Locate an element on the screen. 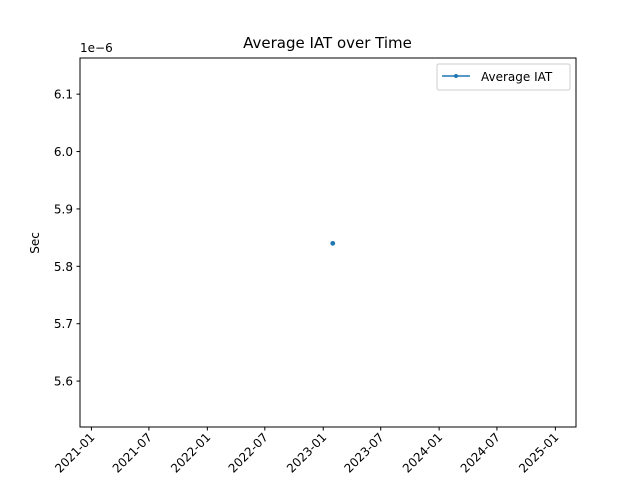  y-tick-label: 5.9 is located at coordinates (63, 209).